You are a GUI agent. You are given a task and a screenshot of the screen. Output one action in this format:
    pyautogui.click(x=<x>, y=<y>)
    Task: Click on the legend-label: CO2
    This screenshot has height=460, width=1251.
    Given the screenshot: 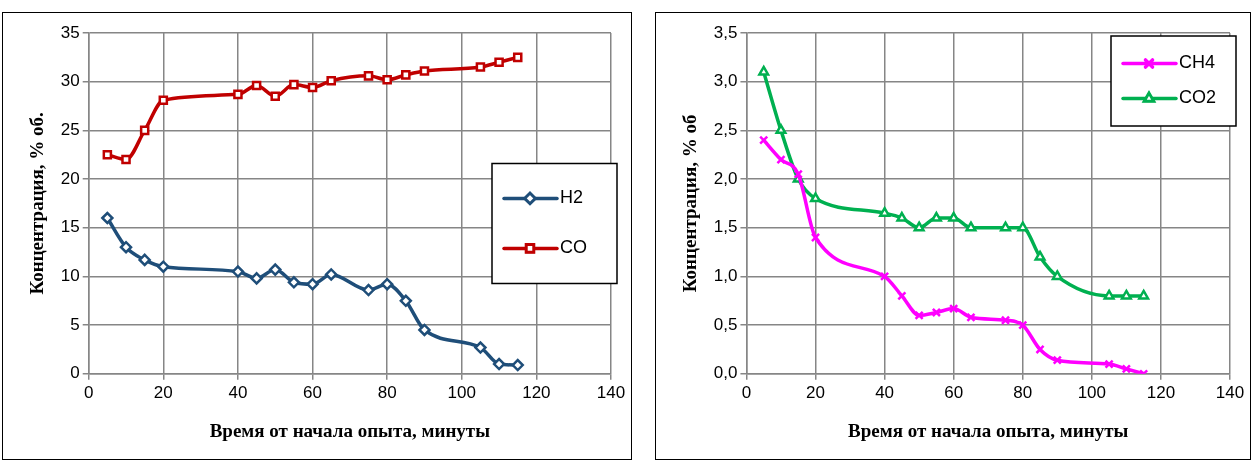 What is the action you would take?
    pyautogui.click(x=1198, y=97)
    